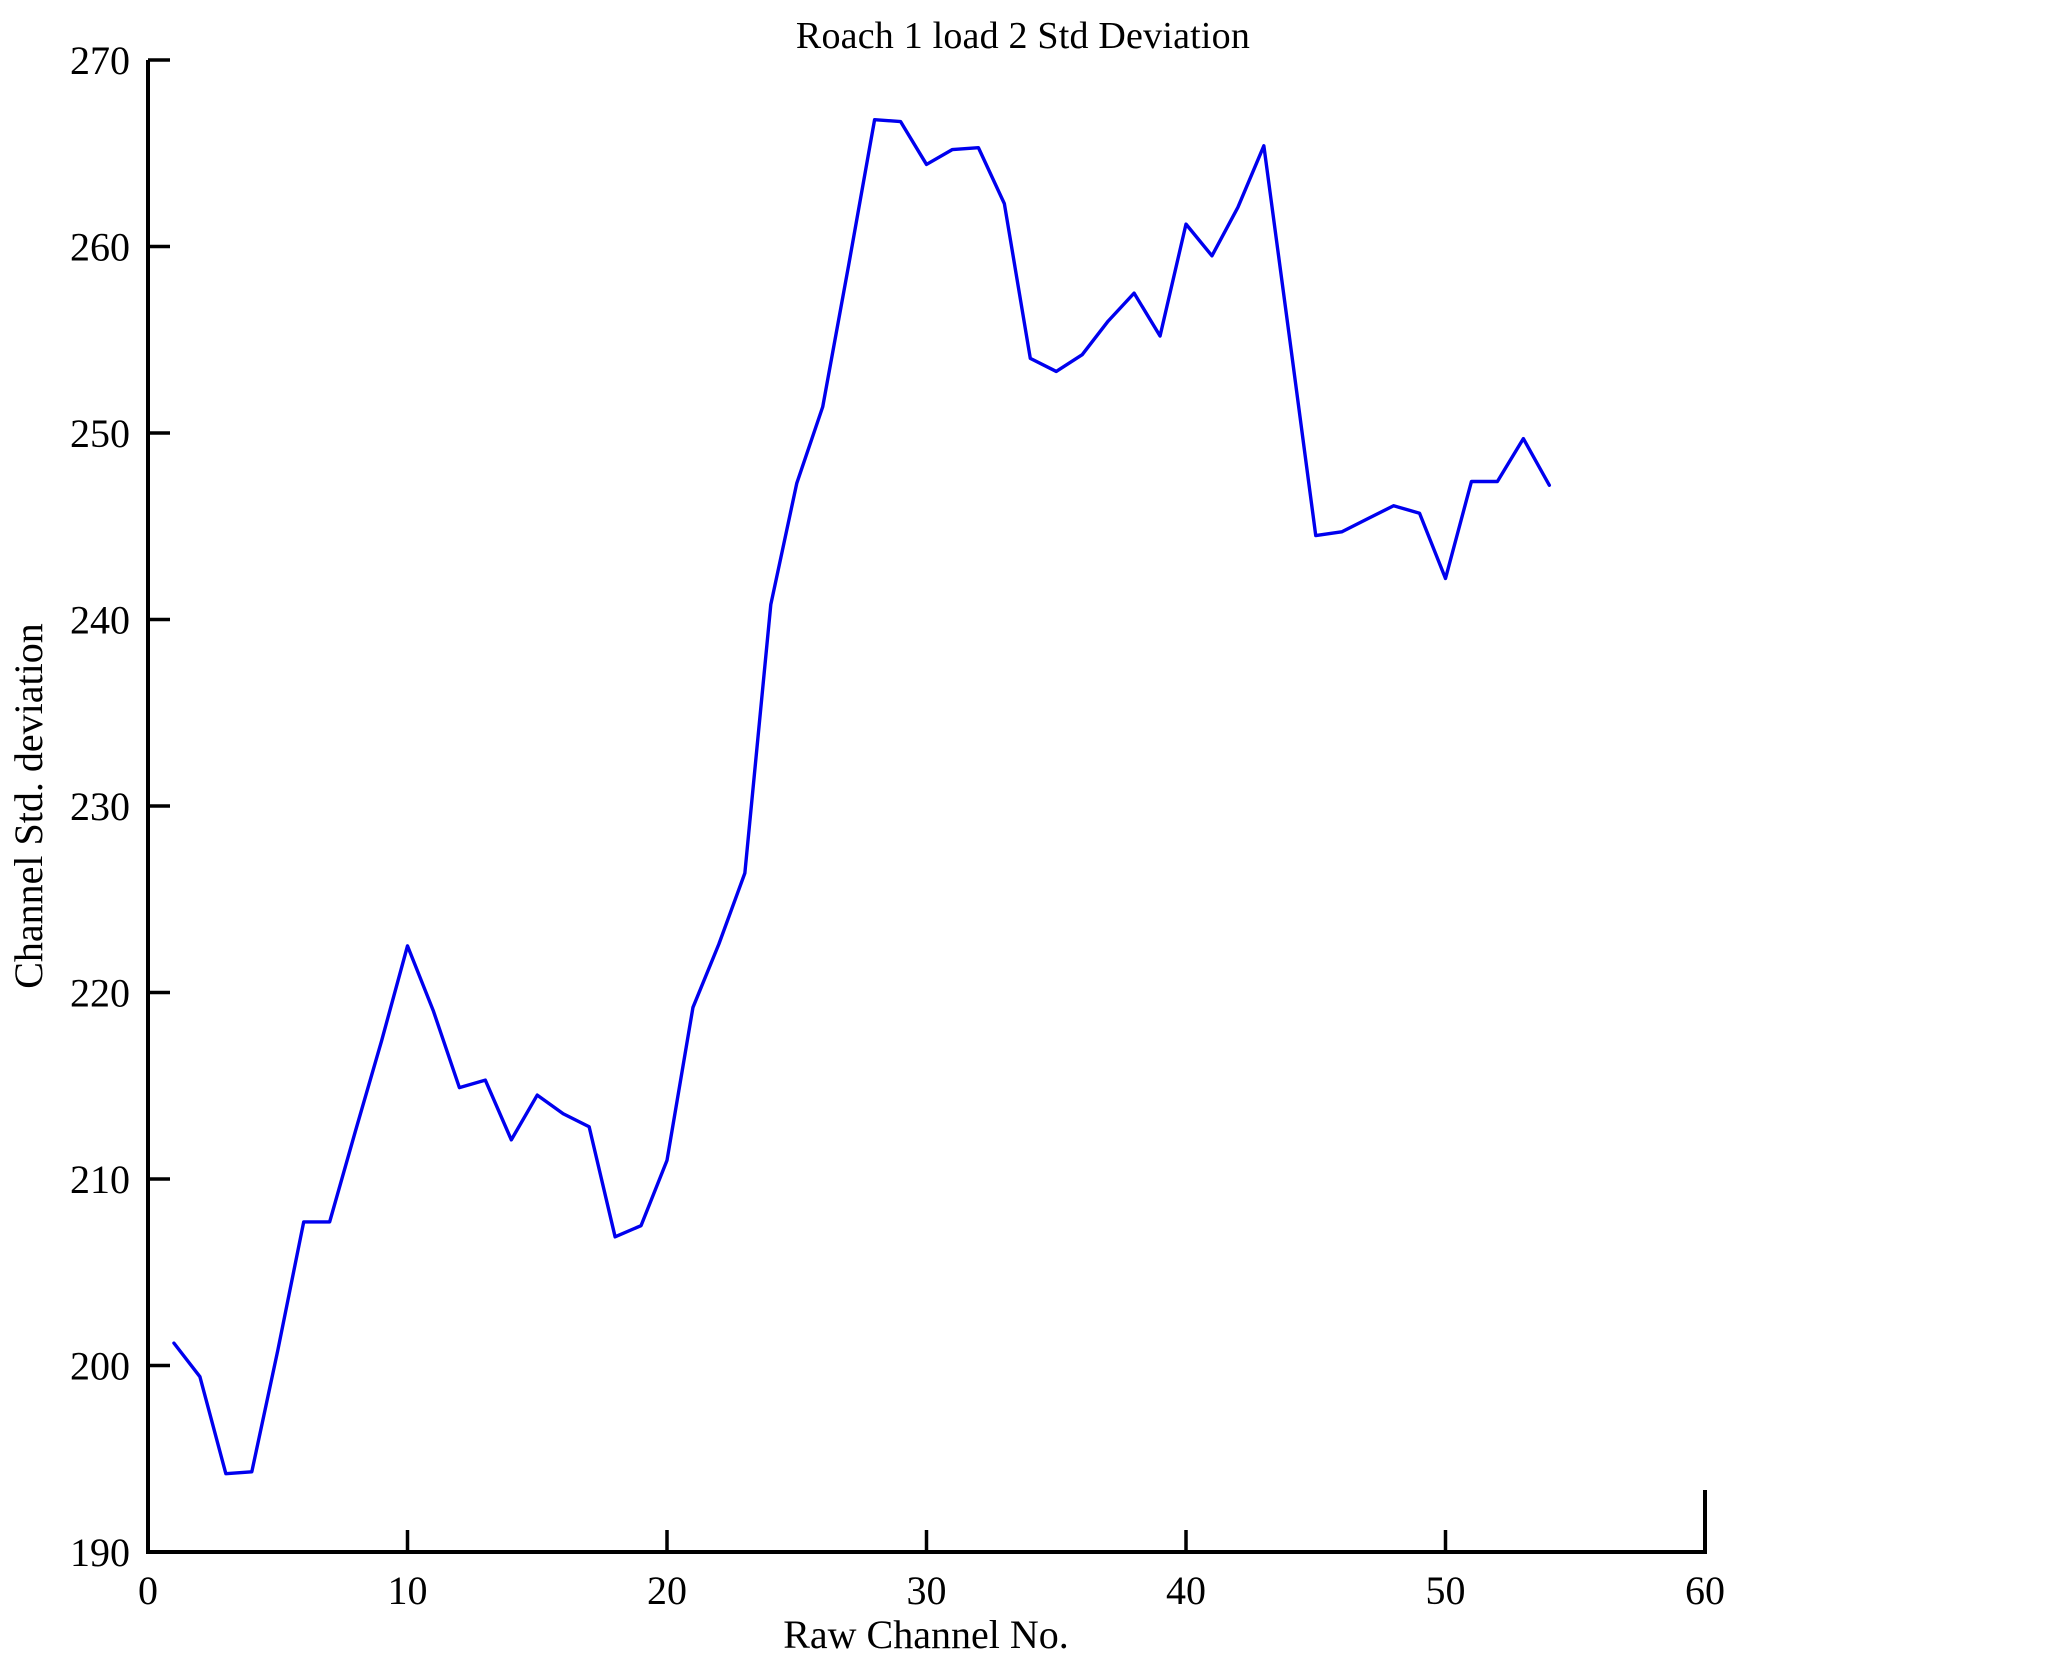 The height and width of the screenshot is (1671, 2046). Describe the element at coordinates (28, 806) in the screenshot. I see `y-axis-title: Channel Std. deviation` at that location.